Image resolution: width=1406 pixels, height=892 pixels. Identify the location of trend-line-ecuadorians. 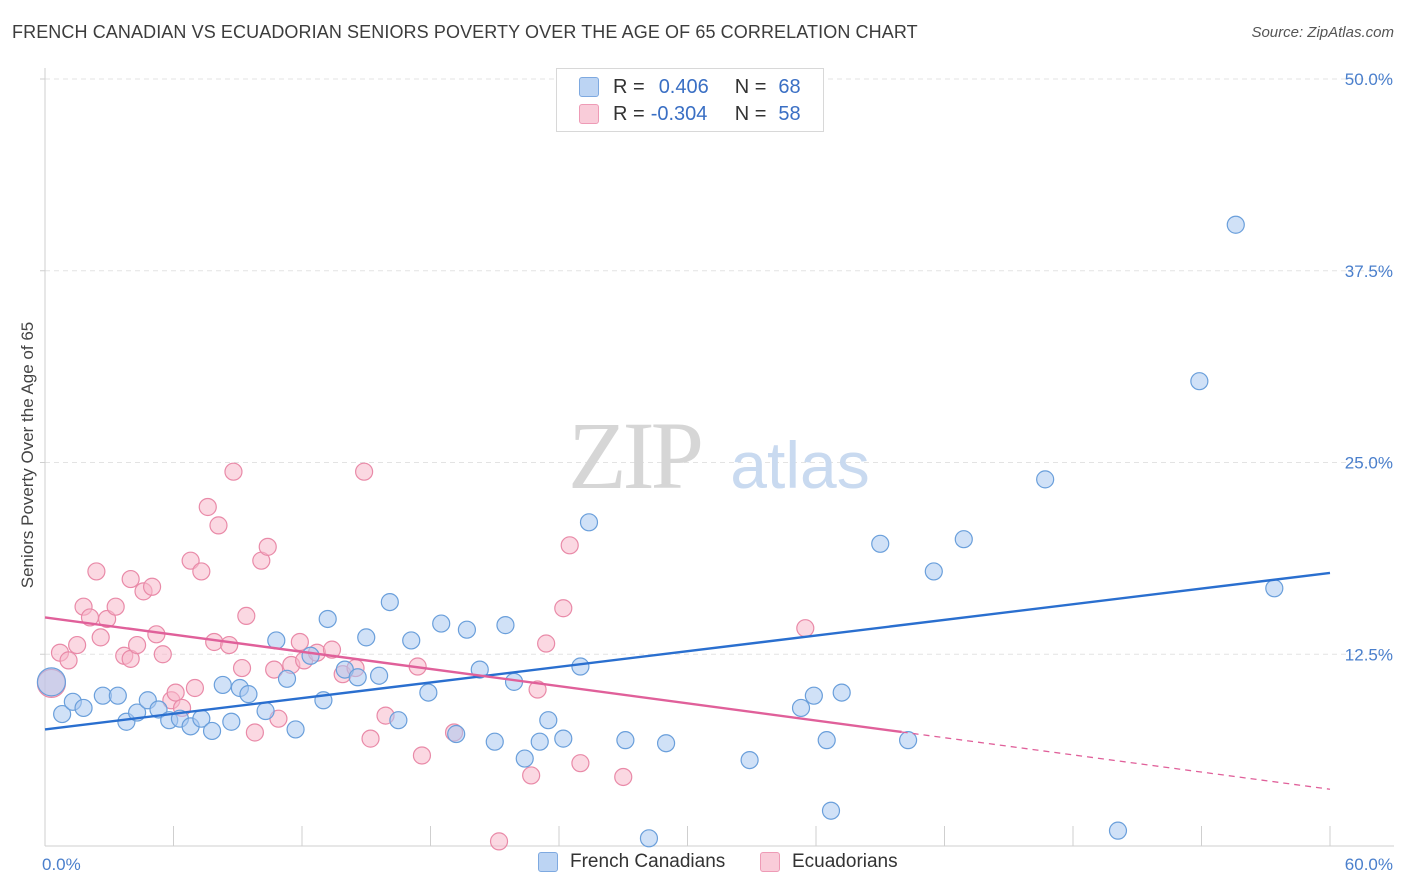
(473, 675).